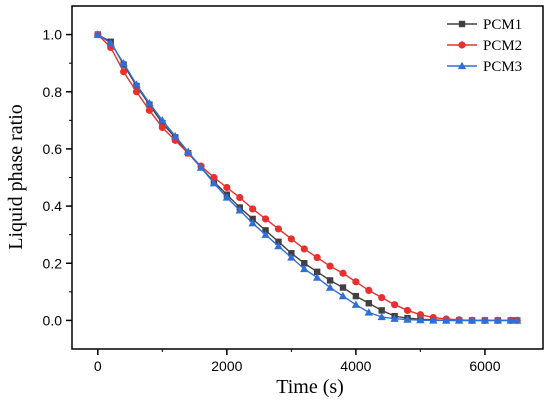 The height and width of the screenshot is (407, 550). Describe the element at coordinates (53, 92) in the screenshot. I see `y-tick-label: 0.8` at that location.